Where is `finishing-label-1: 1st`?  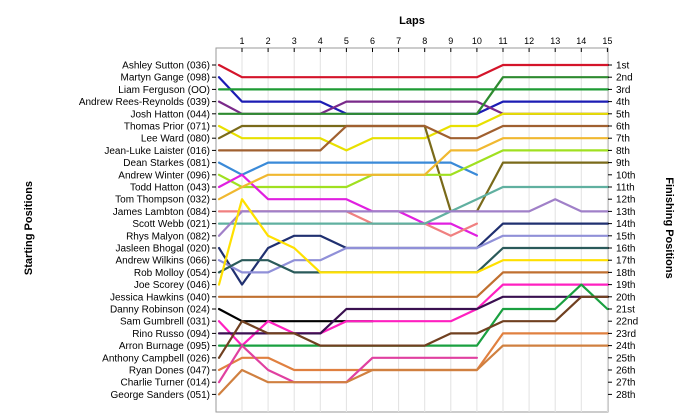 finishing-label-1: 1st is located at coordinates (623, 66).